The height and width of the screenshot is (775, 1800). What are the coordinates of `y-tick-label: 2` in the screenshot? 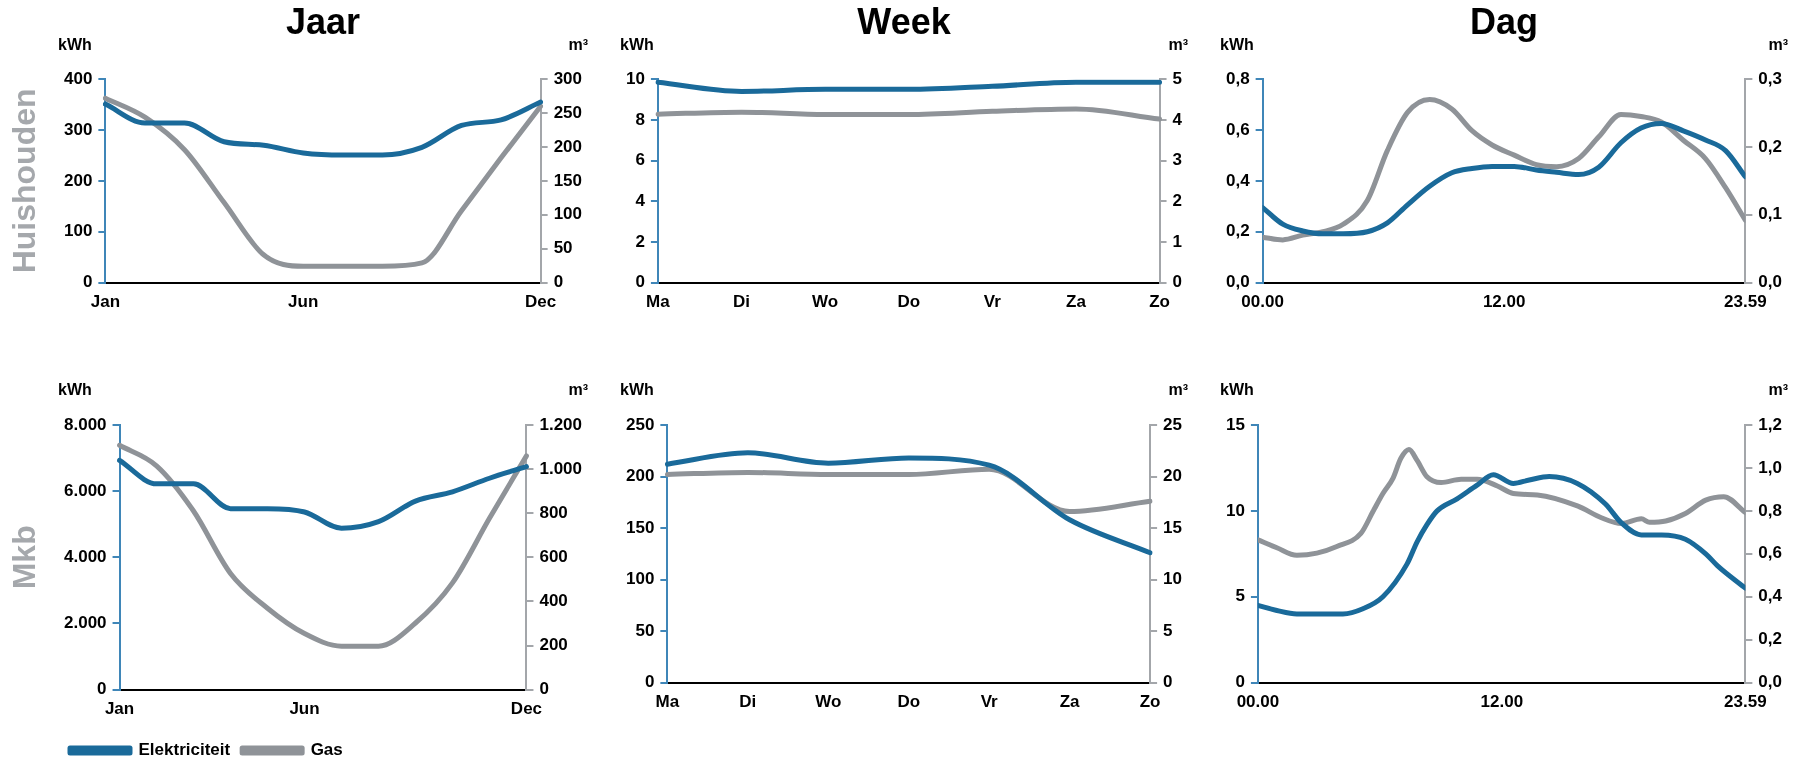 It's located at (640, 241).